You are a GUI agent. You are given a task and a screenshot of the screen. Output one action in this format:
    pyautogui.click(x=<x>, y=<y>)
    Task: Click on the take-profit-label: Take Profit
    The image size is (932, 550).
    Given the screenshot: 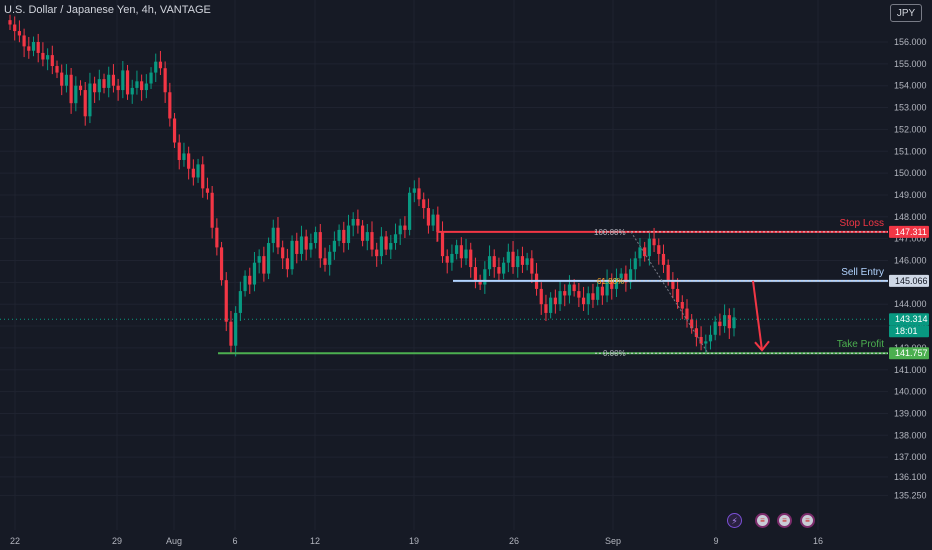 What is the action you would take?
    pyautogui.click(x=860, y=344)
    